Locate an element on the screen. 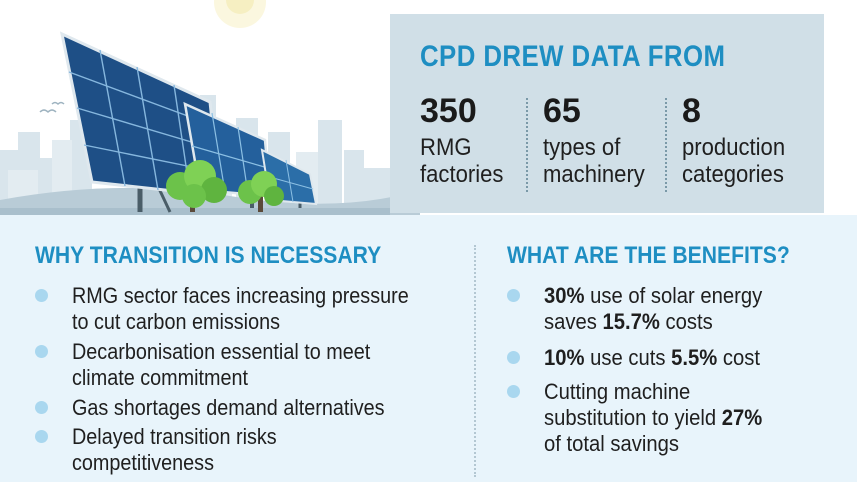 This screenshot has width=857, height=482. stat-label: factories is located at coordinates (462, 174).